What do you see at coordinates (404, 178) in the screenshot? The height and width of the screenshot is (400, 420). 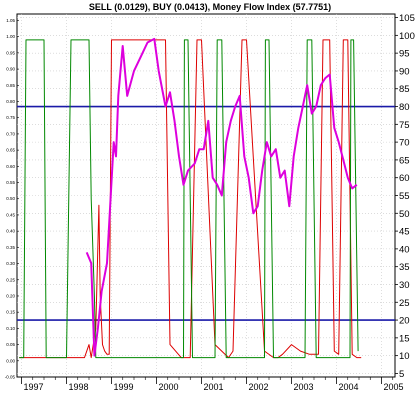 I see `y-right-tick-label: 60` at bounding box center [404, 178].